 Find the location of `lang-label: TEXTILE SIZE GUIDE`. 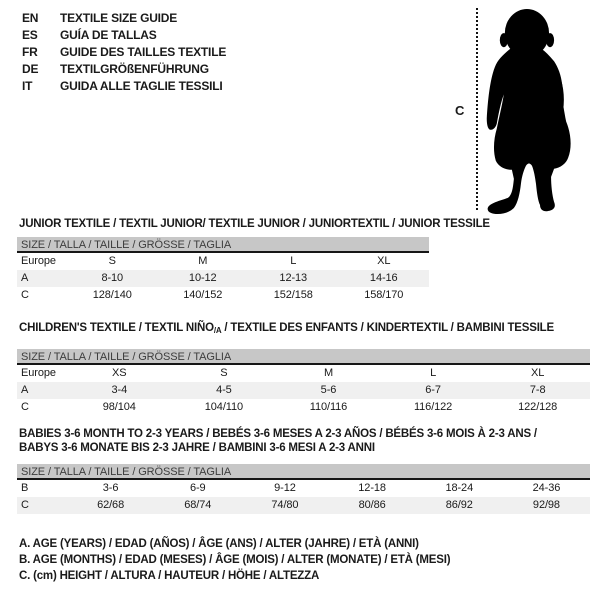

lang-label: TEXTILE SIZE GUIDE is located at coordinates (119, 18).